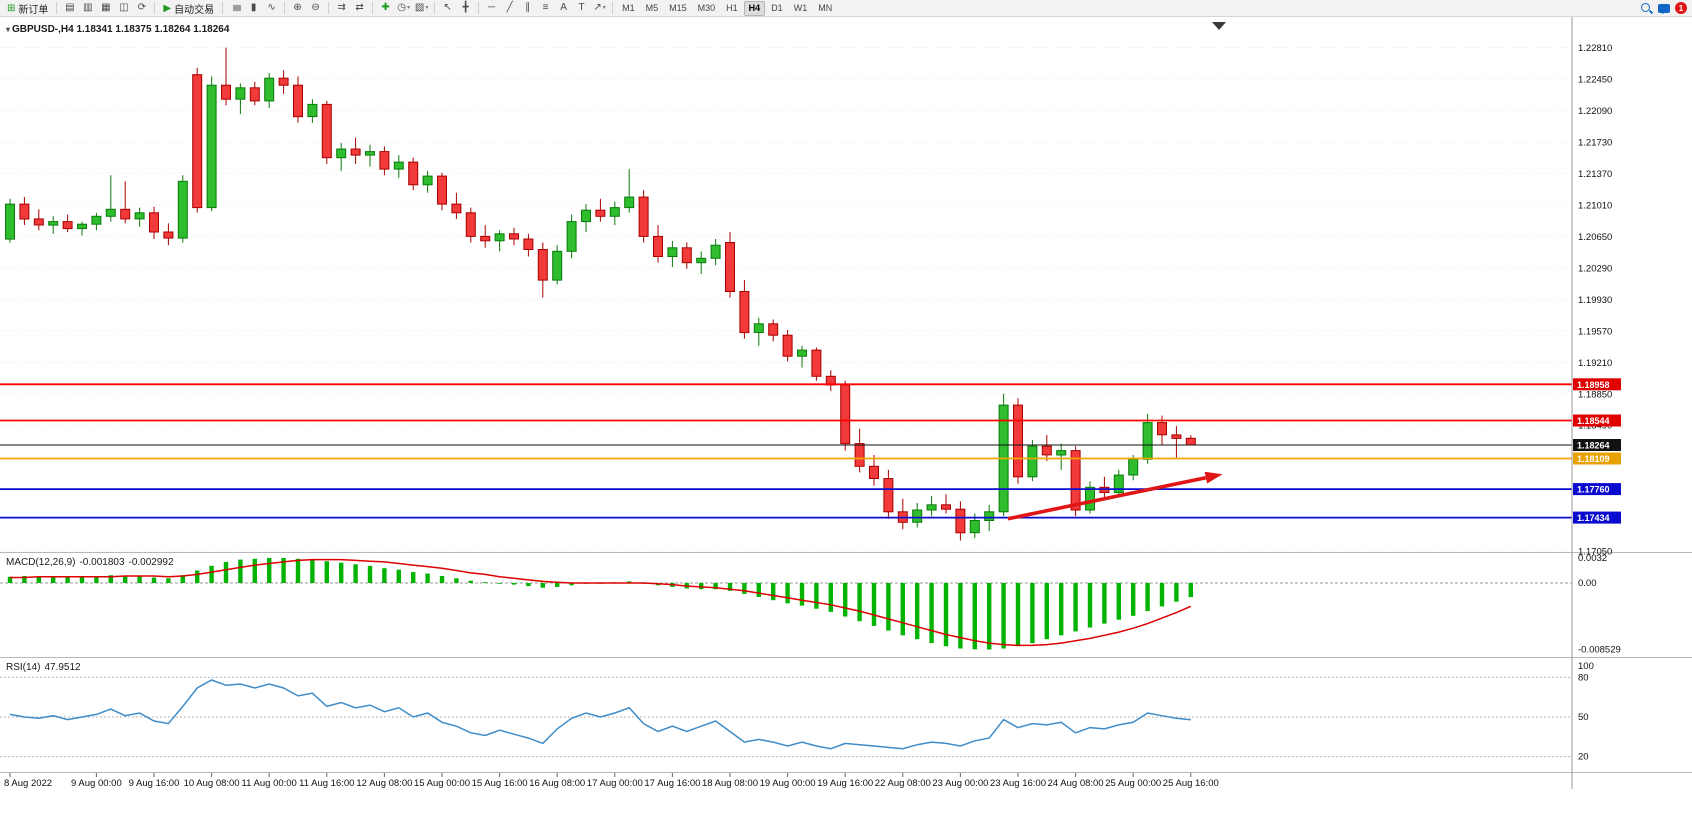 The image size is (1692, 840). What do you see at coordinates (421, 7) in the screenshot?
I see `templates-icon: ▧ ▾` at bounding box center [421, 7].